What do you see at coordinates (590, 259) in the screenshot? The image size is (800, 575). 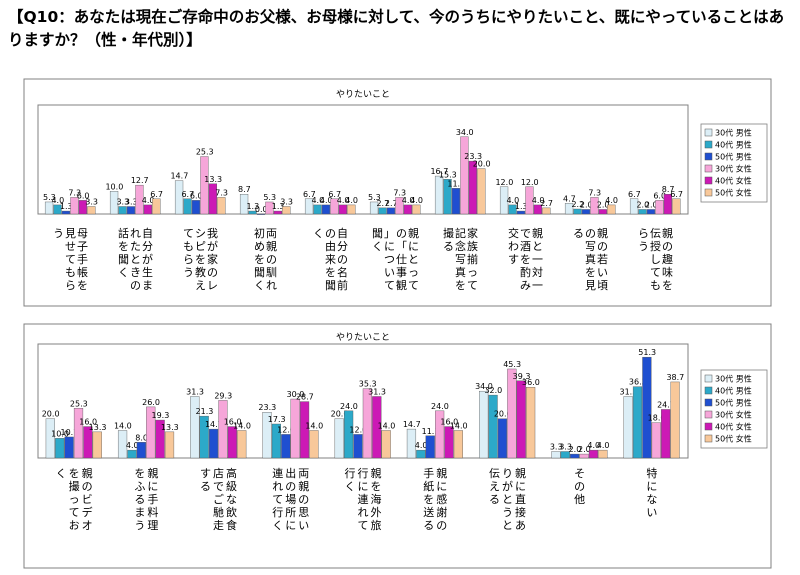 I see `category-label-char: 真` at bounding box center [590, 259].